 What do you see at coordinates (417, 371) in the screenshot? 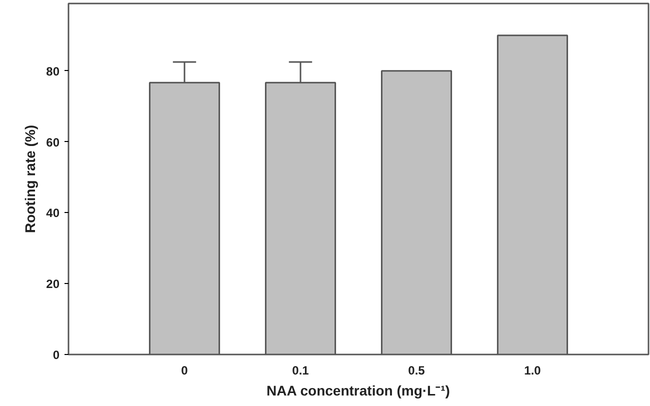
I see `x-tick-label: 0.5` at bounding box center [417, 371].